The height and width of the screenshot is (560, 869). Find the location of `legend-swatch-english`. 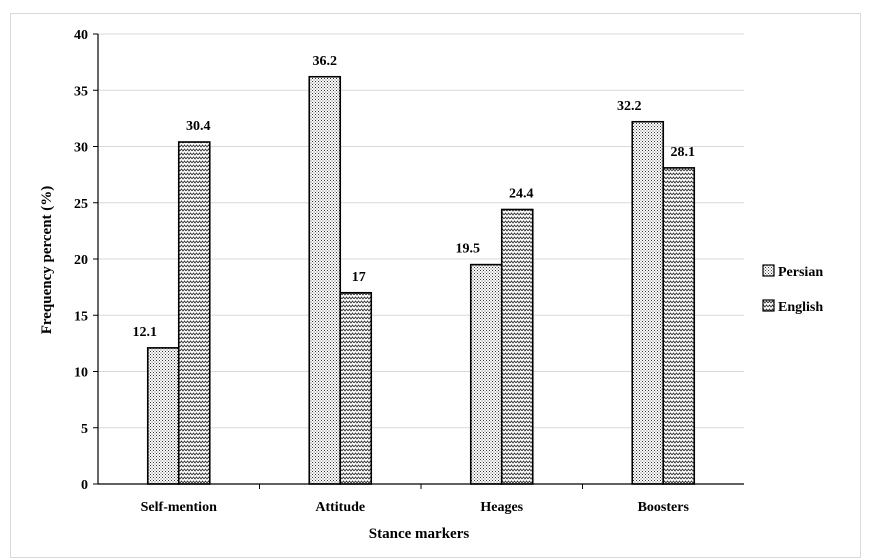

legend-swatch-english is located at coordinates (768, 305).